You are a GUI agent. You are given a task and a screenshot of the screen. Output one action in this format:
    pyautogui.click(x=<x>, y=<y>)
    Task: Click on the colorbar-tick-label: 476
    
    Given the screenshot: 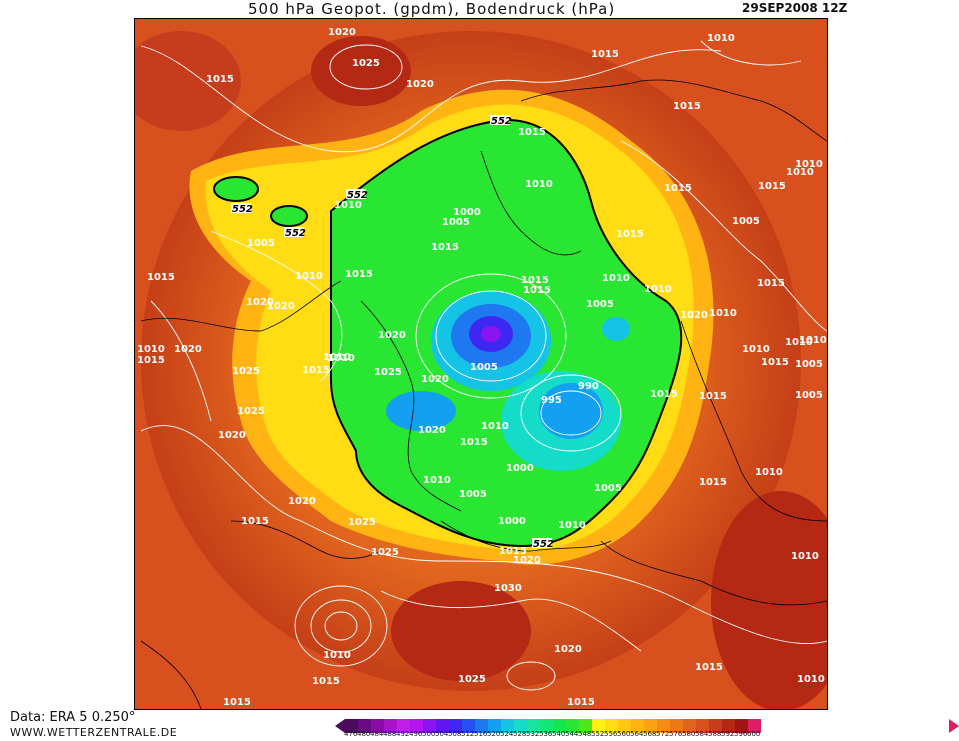 What is the action you would take?
    pyautogui.click(x=351, y=734)
    